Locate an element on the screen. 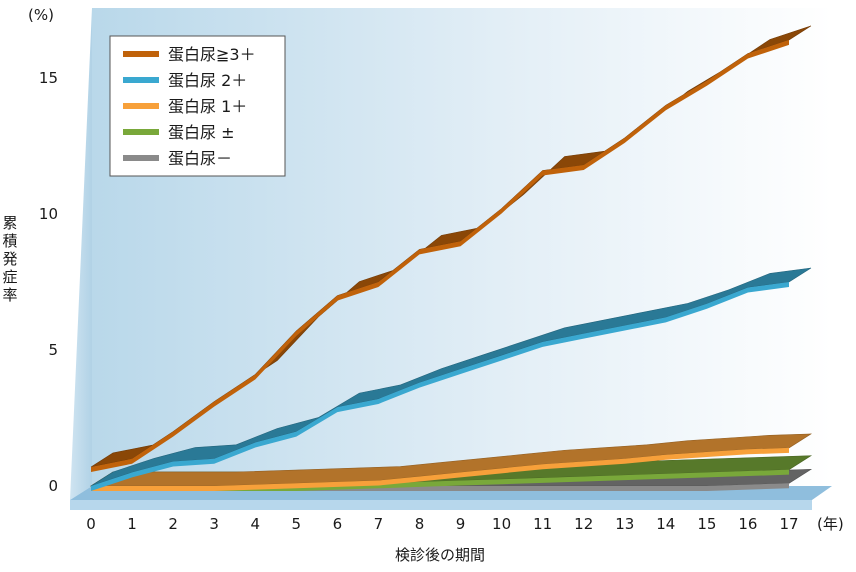 The height and width of the screenshot is (572, 856). x-tick-label: 14 is located at coordinates (665, 524).